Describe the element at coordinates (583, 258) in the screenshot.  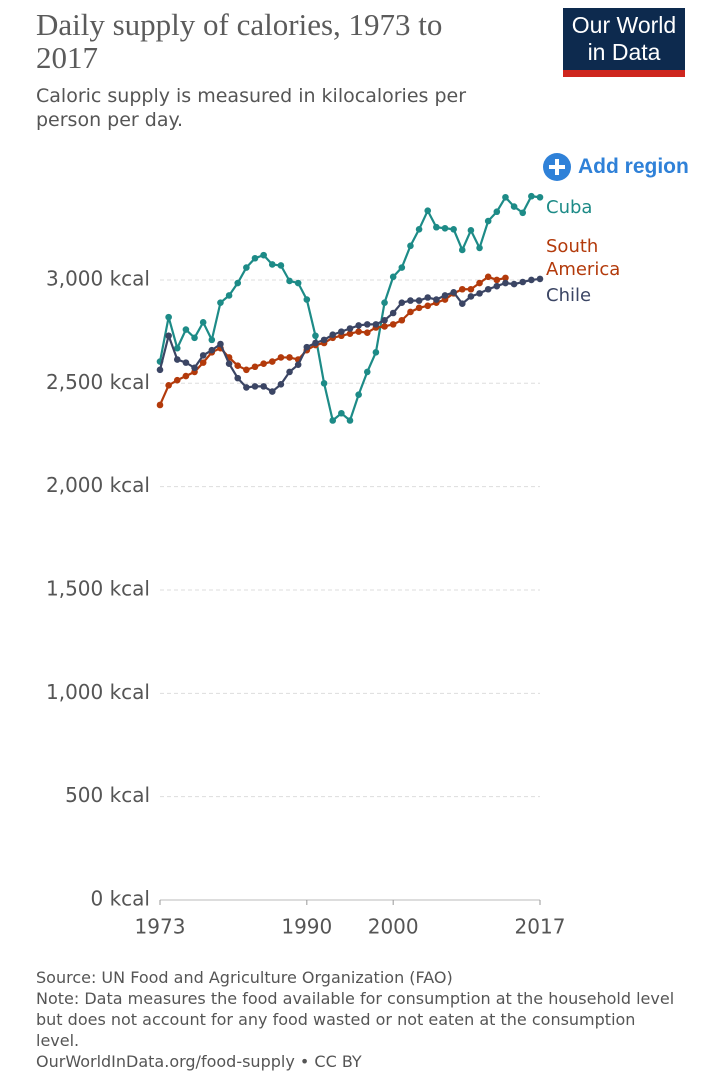
I see `series-label: South America` at that location.